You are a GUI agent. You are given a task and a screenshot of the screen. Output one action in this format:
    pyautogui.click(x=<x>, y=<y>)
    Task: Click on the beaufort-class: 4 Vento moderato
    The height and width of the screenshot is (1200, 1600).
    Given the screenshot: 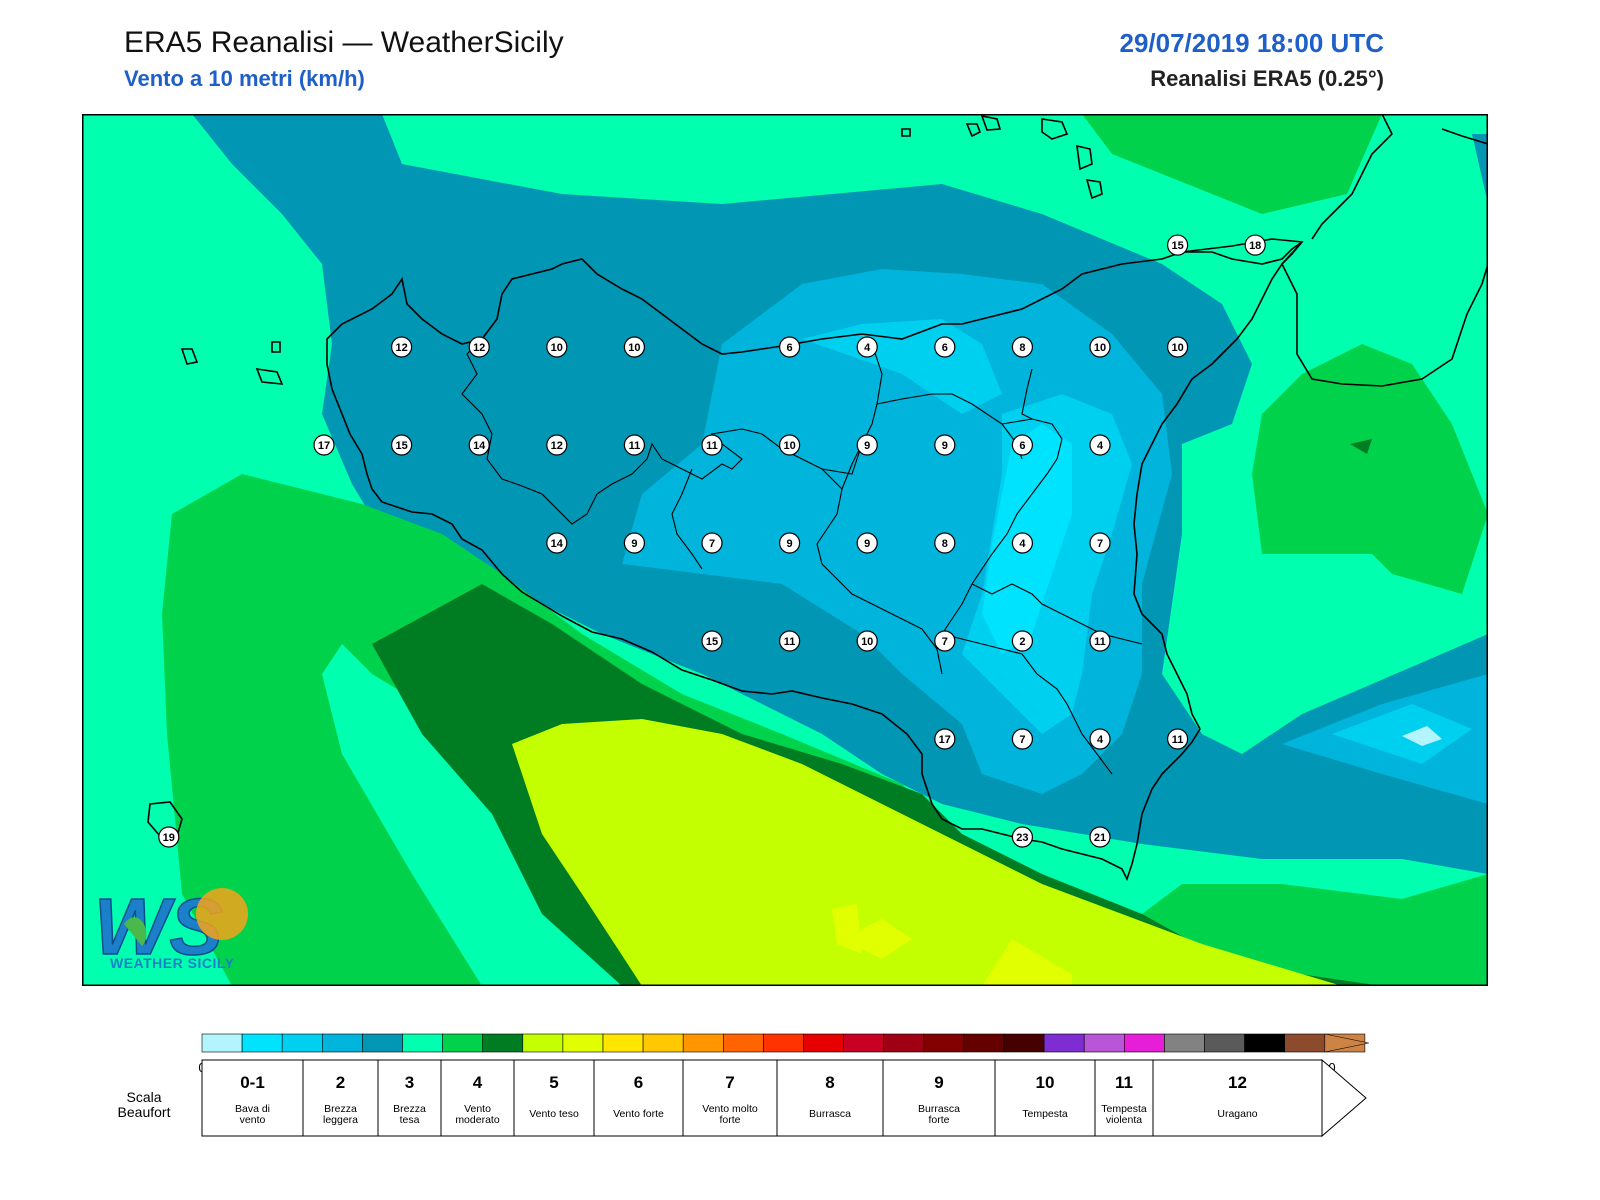 What is the action you would take?
    pyautogui.click(x=477, y=1098)
    